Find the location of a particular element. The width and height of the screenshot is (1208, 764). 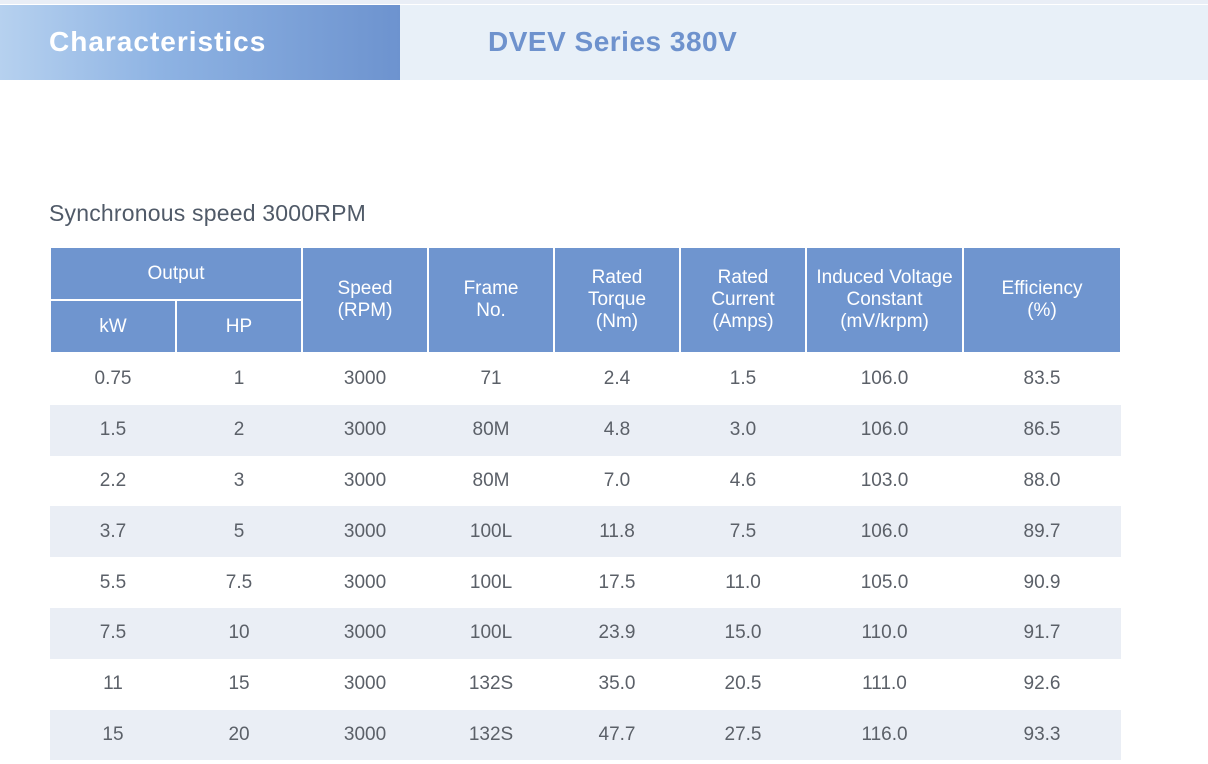

kw-cell: 0.75 is located at coordinates (113, 379).